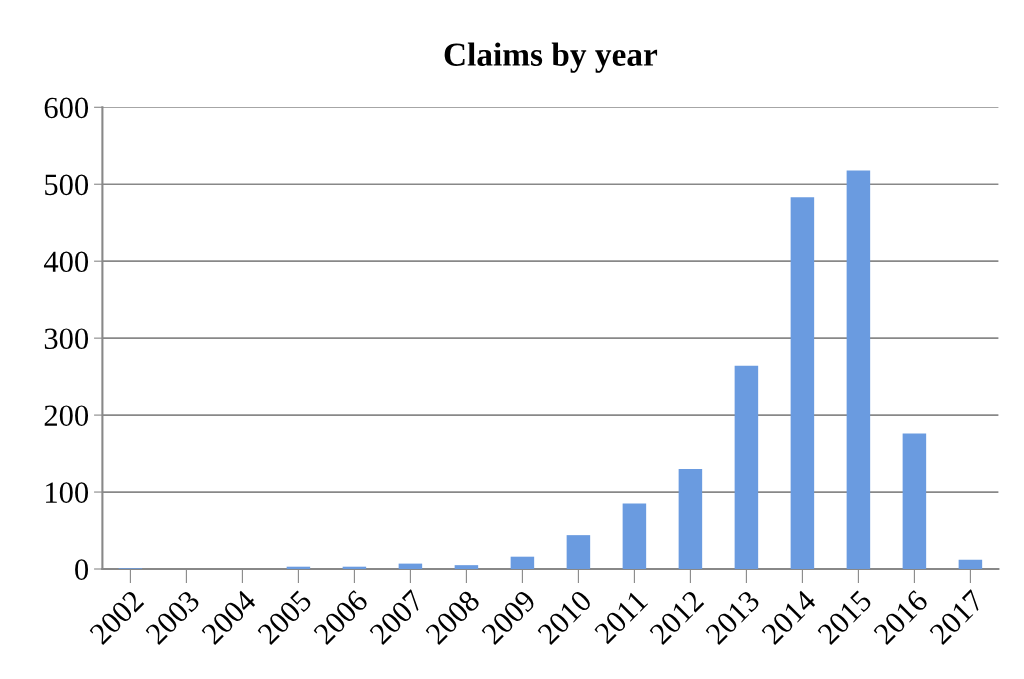 This screenshot has width=1024, height=679. I want to click on y-tick-label: 200, so click(66, 415).